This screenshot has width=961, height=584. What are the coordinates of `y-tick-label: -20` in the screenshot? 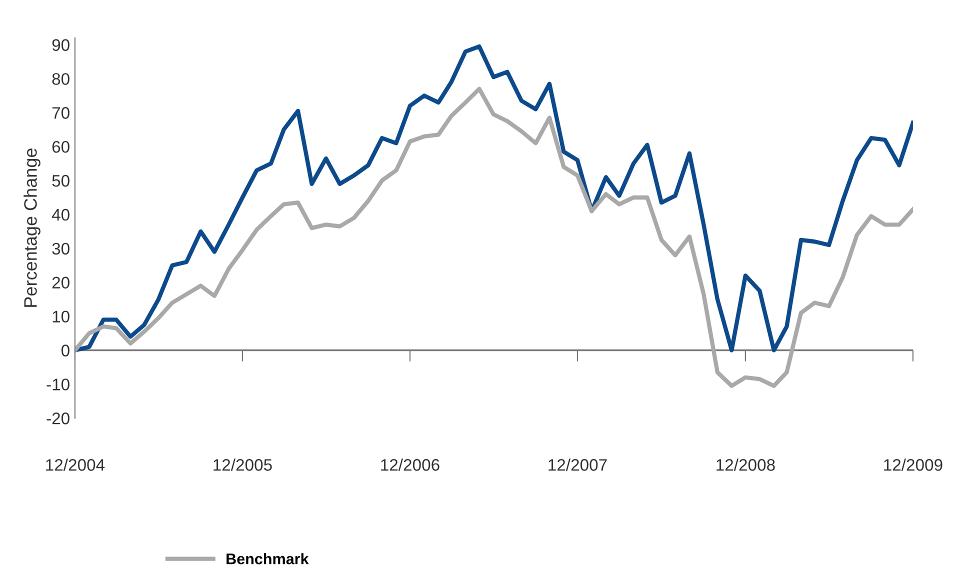 It's located at (58, 418).